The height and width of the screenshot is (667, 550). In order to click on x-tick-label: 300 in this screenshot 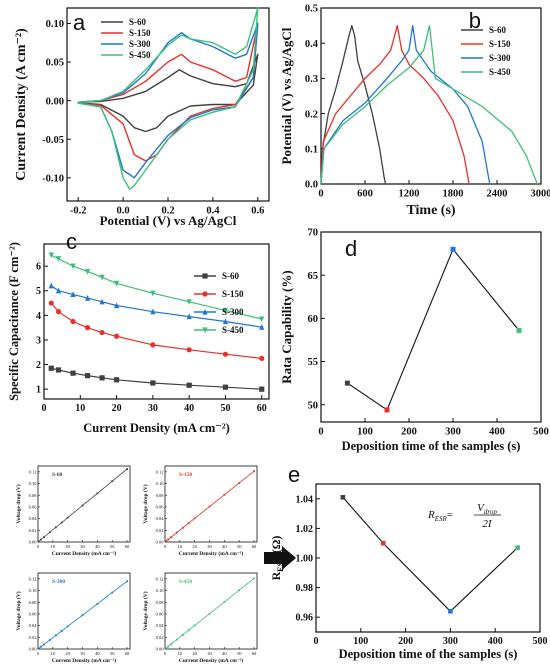, I will do `click(450, 641)`.